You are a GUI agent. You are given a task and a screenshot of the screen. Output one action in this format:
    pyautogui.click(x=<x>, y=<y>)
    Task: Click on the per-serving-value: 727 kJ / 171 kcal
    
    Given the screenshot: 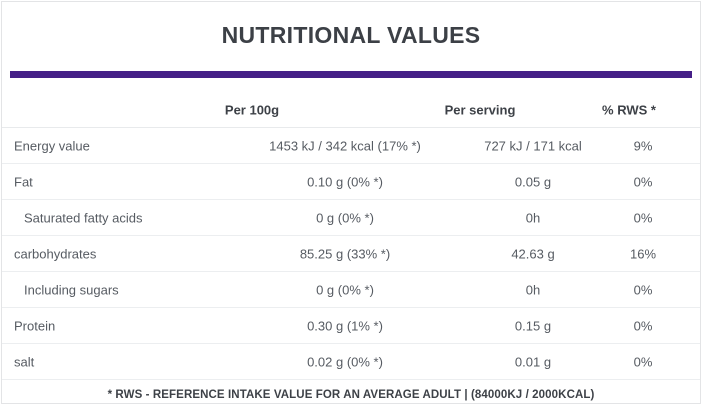 What is the action you would take?
    pyautogui.click(x=533, y=145)
    